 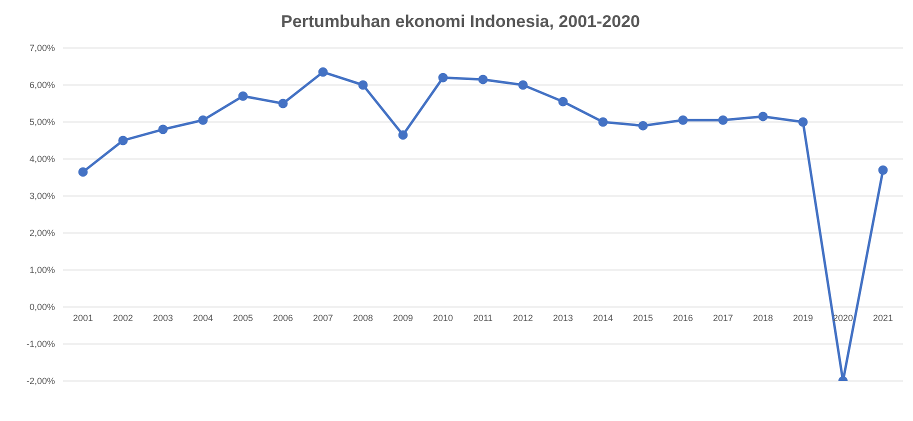 What do you see at coordinates (323, 318) in the screenshot?
I see `x-tick-label: 2007` at bounding box center [323, 318].